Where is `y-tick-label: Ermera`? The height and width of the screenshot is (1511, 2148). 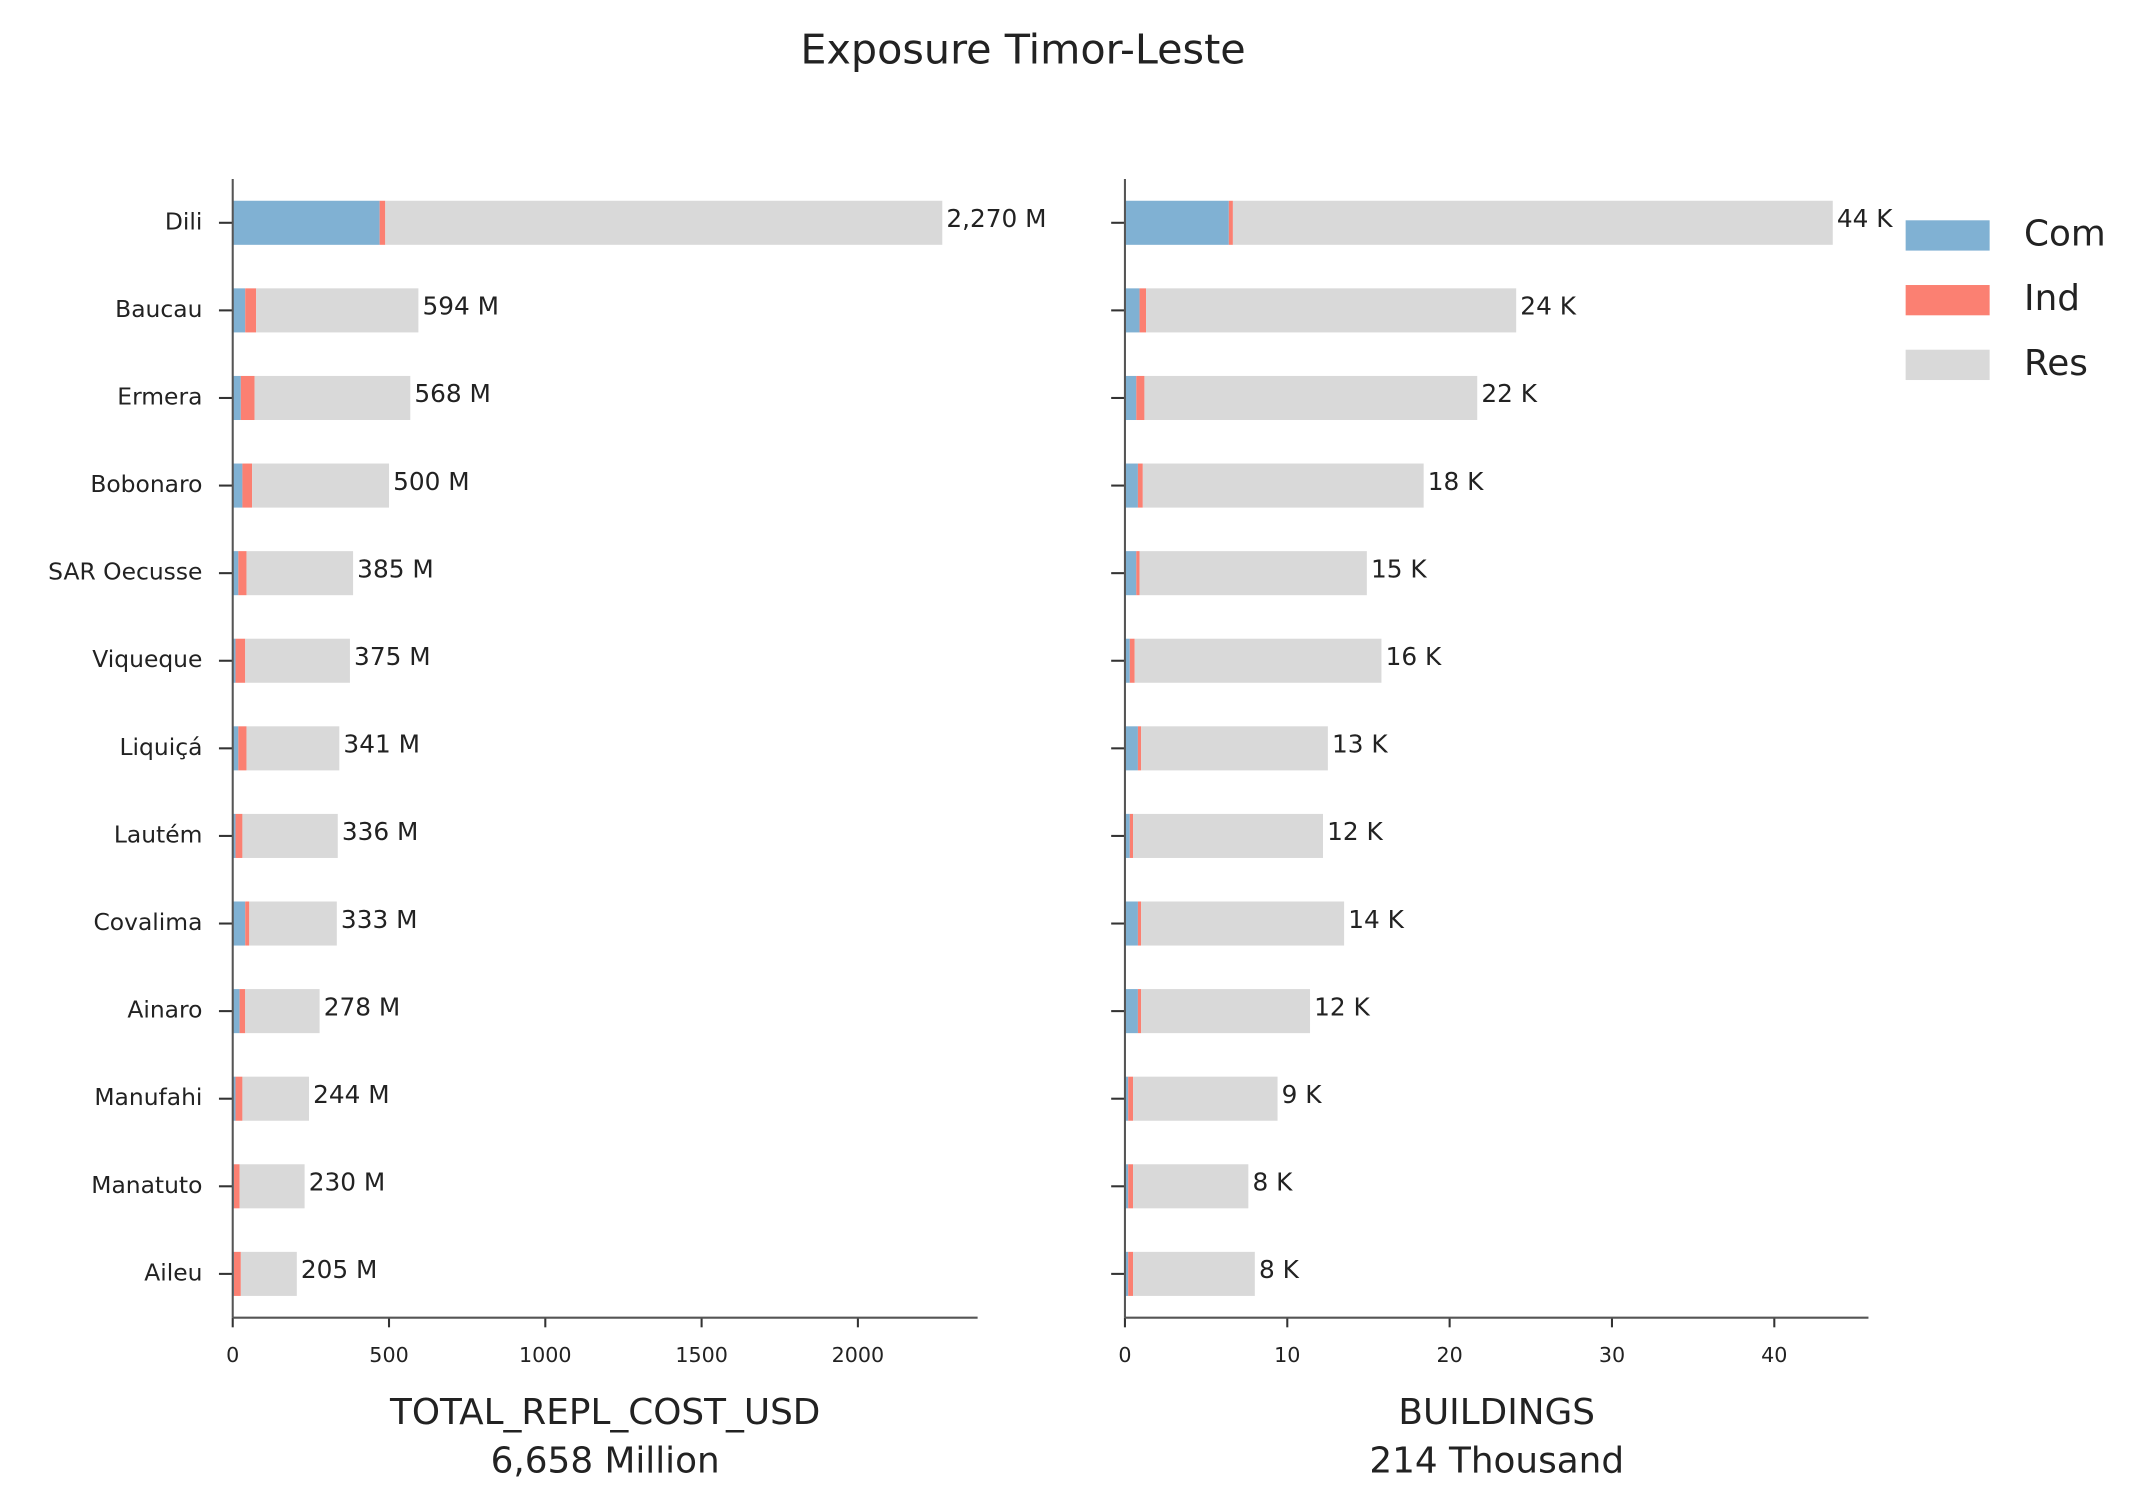 y-tick-label: Ermera is located at coordinates (159, 396).